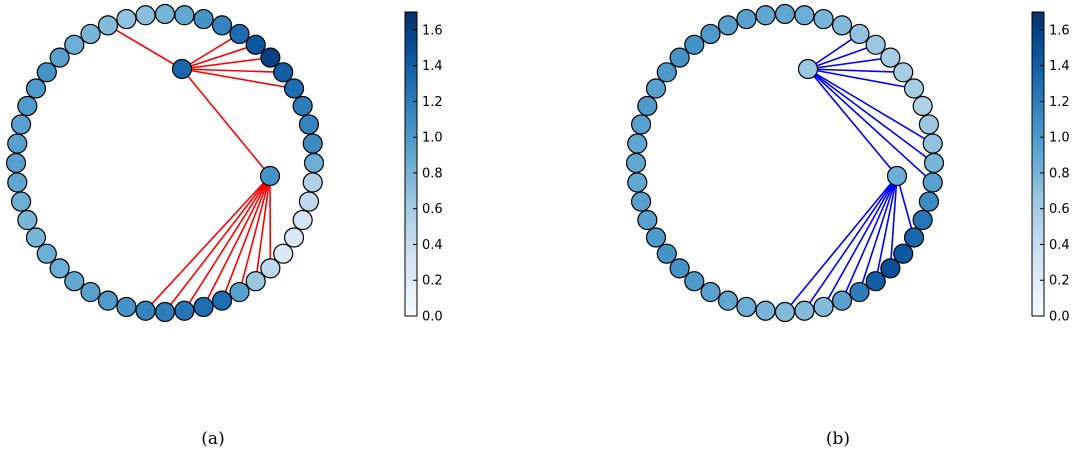 The width and height of the screenshot is (1080, 453). What do you see at coordinates (212, 439) in the screenshot?
I see `panel-caption: (a)` at bounding box center [212, 439].